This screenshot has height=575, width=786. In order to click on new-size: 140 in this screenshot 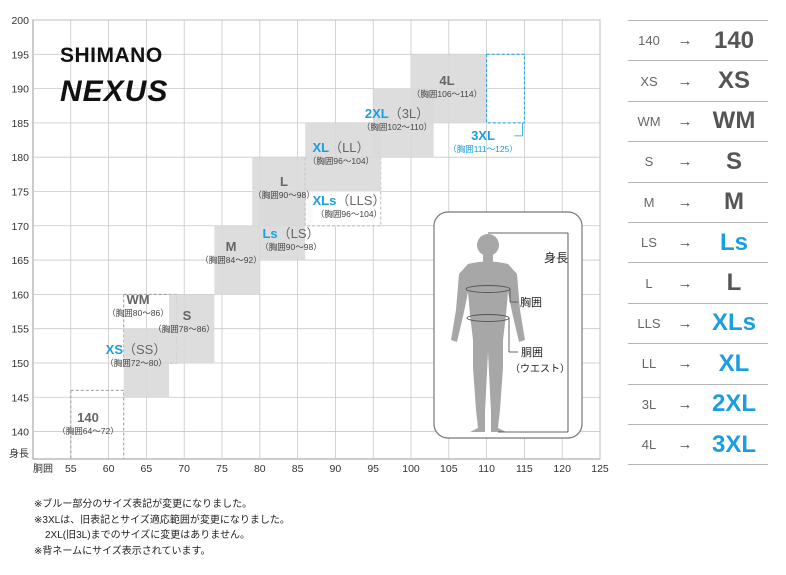, I will do `click(734, 40)`.